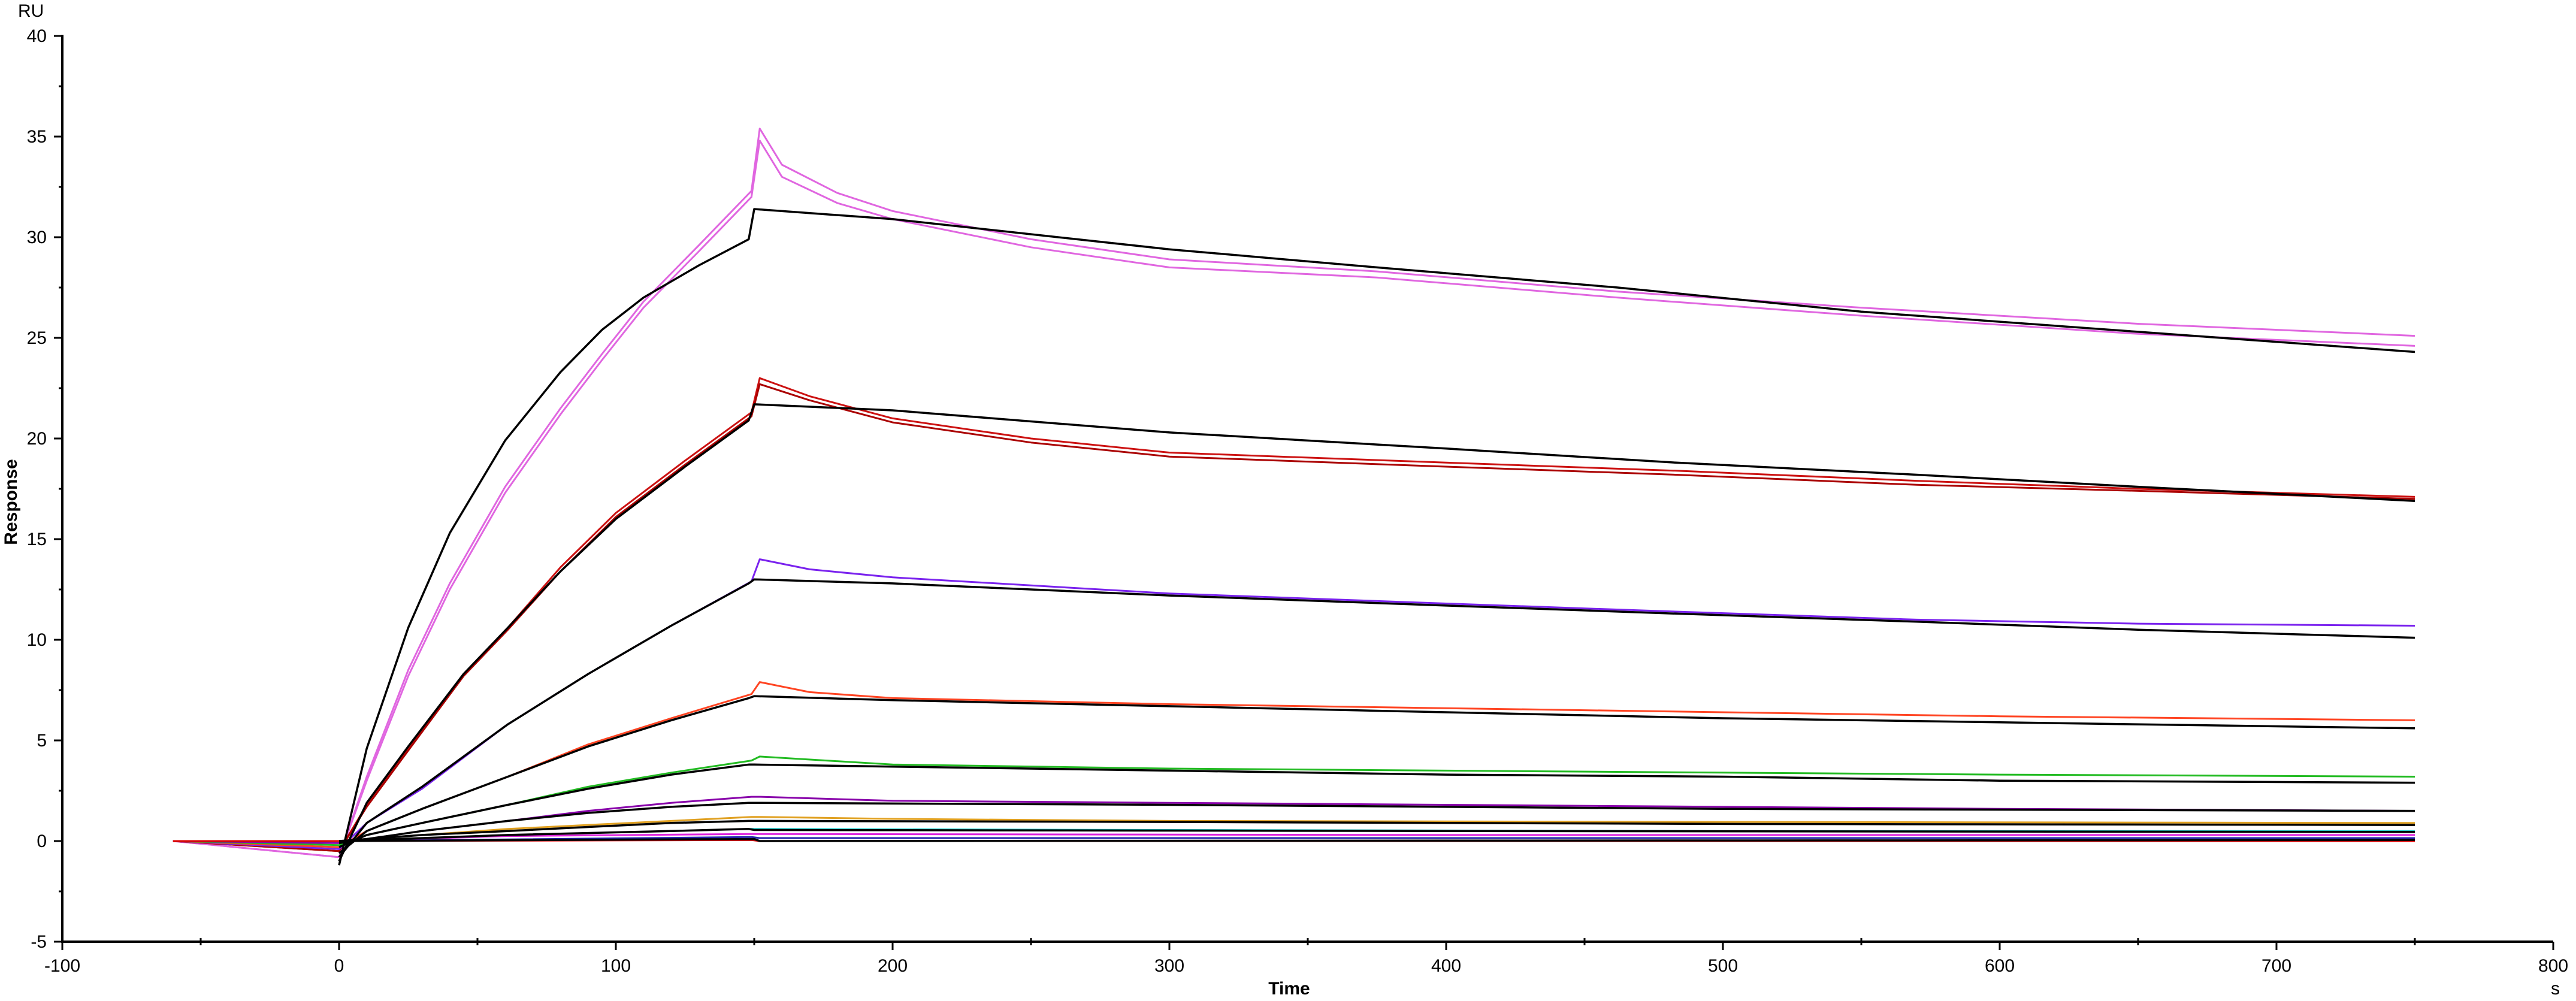 The height and width of the screenshot is (1001, 2576). I want to click on x-tick-label: 700, so click(2276, 966).